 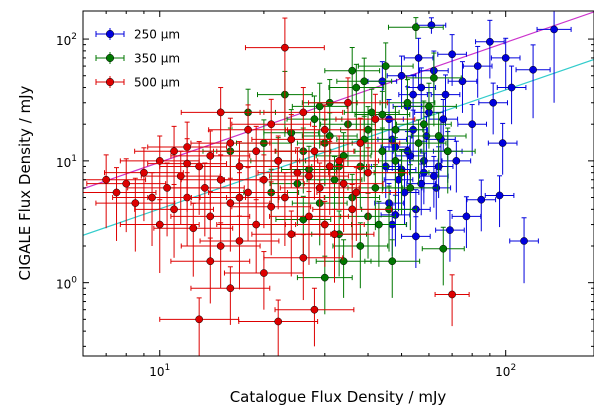 What do you see at coordinates (159, 371) in the screenshot?
I see `x-tick-label: 101` at bounding box center [159, 371].